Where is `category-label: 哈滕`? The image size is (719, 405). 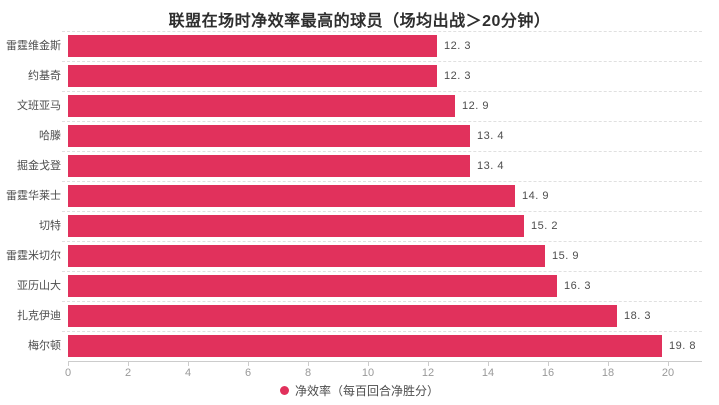 category-label: 哈滕 is located at coordinates (50, 136).